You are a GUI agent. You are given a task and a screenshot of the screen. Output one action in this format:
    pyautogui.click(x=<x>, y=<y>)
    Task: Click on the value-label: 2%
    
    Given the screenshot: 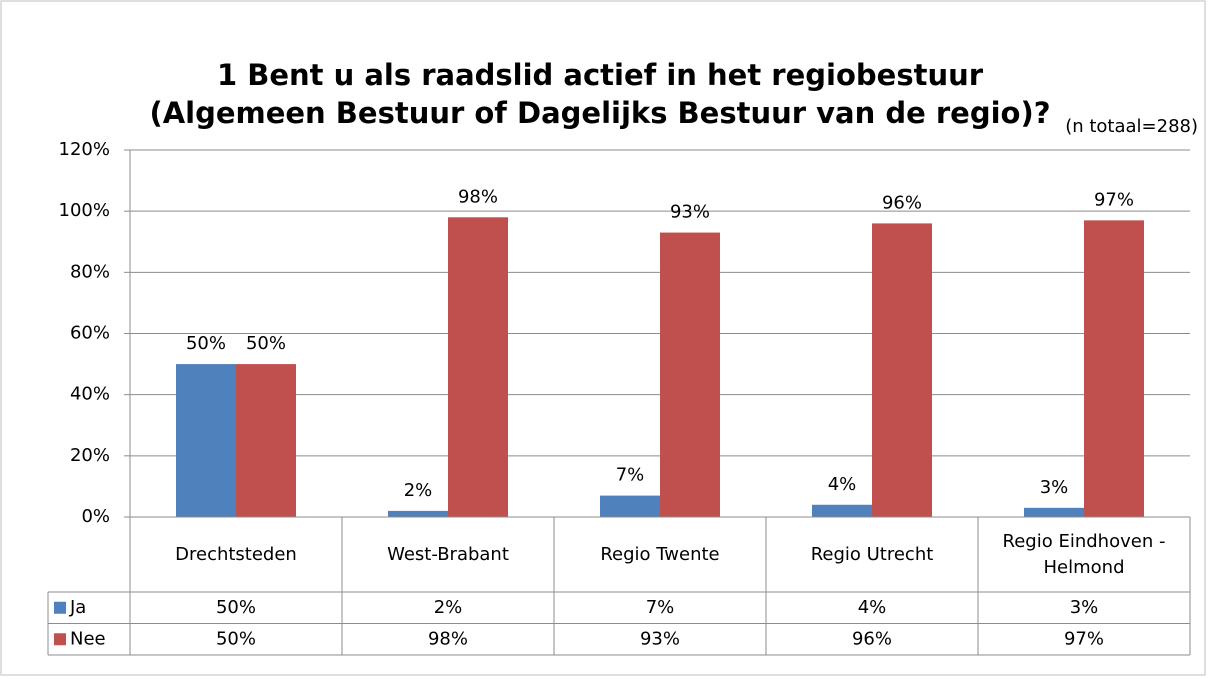 What is the action you would take?
    pyautogui.click(x=418, y=490)
    